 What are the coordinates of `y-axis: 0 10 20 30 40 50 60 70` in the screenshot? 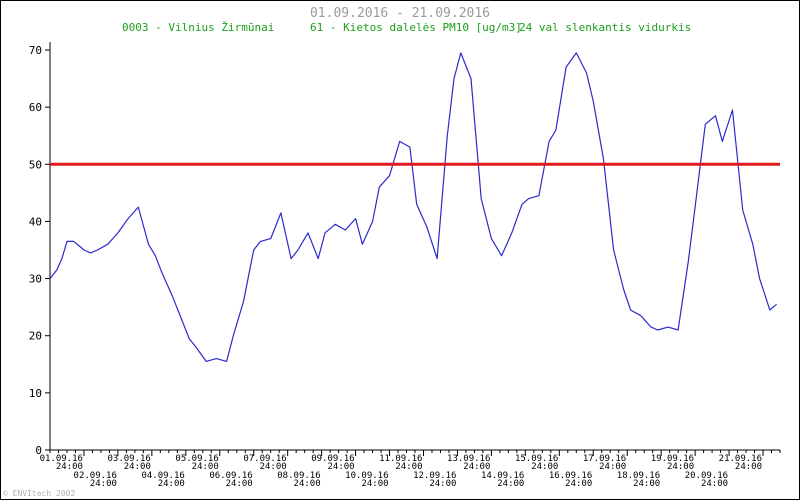 It's located at (40, 249).